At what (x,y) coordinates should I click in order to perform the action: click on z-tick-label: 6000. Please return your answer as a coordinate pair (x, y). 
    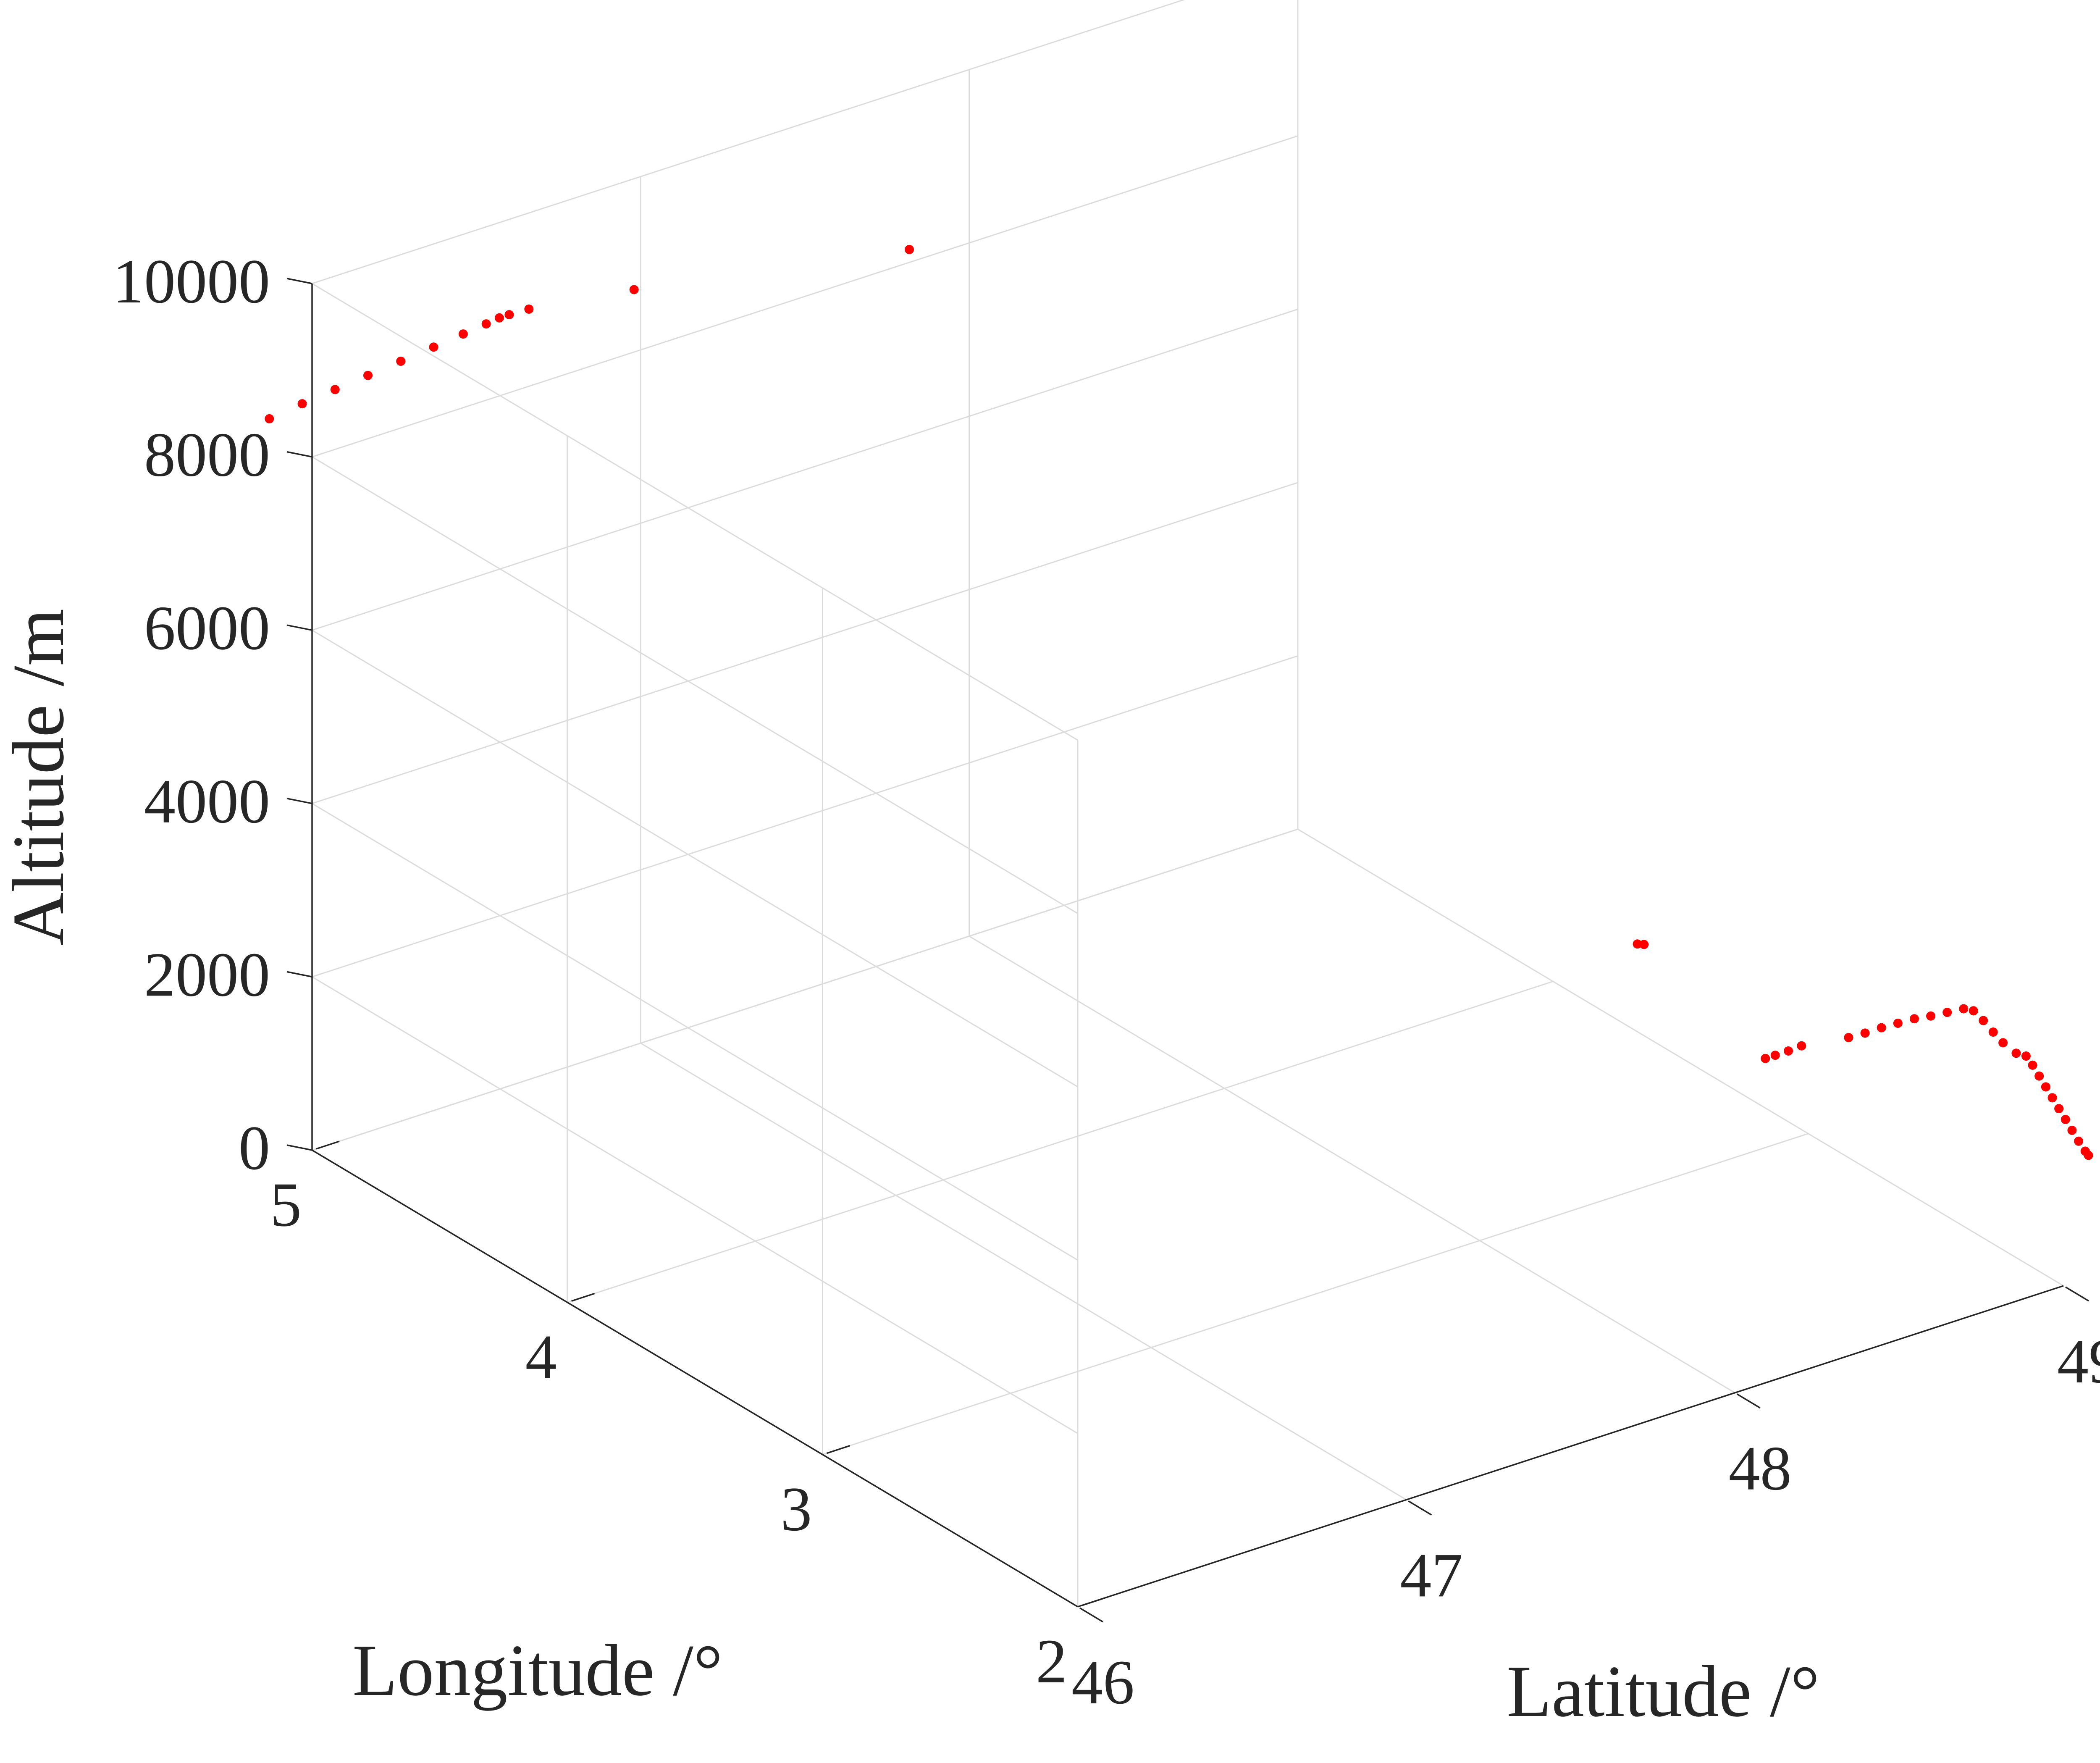
    Looking at the image, I should click on (207, 628).